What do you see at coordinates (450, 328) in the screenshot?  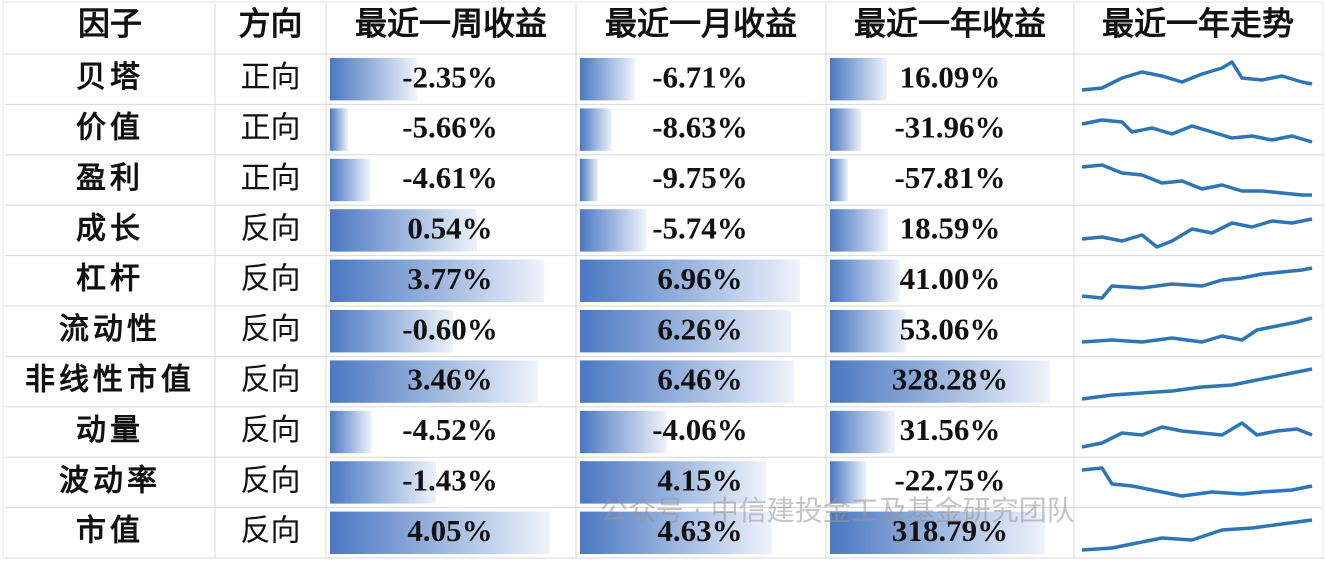 I see `value-cell: -0.60%` at bounding box center [450, 328].